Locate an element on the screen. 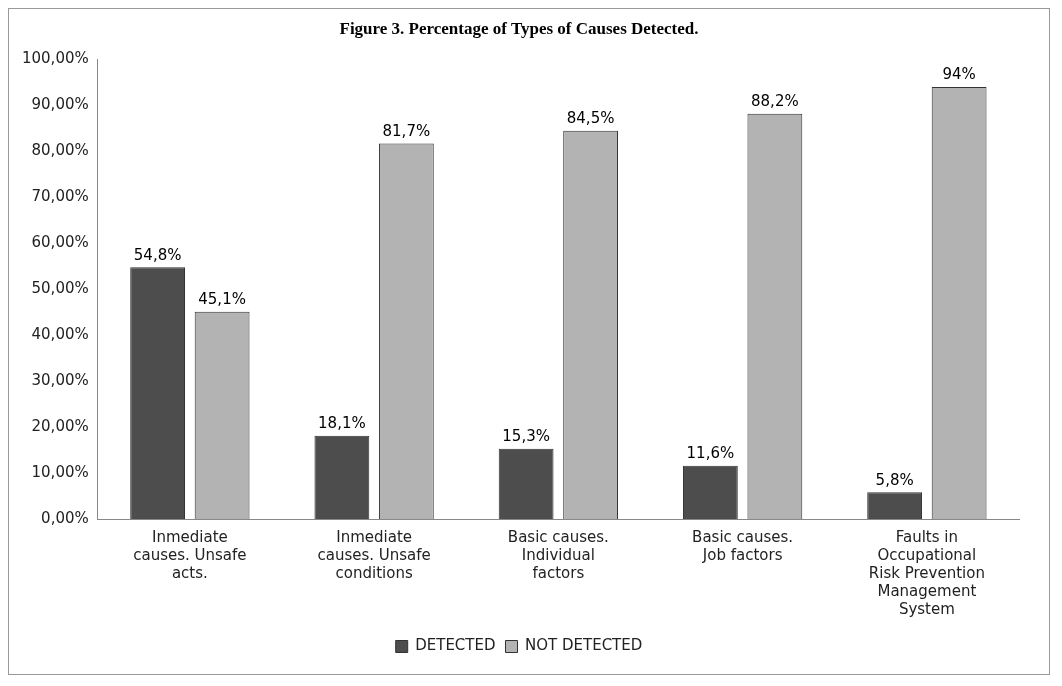  data-label: 94% is located at coordinates (959, 74).